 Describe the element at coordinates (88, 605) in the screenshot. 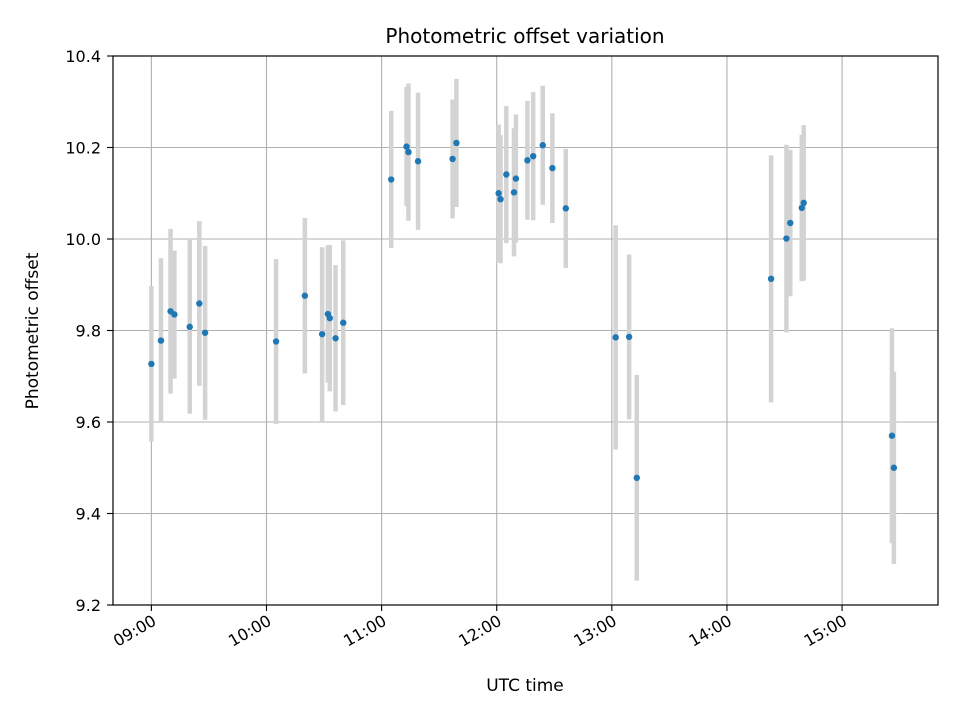

I see `y-tick-label: 9.2` at that location.